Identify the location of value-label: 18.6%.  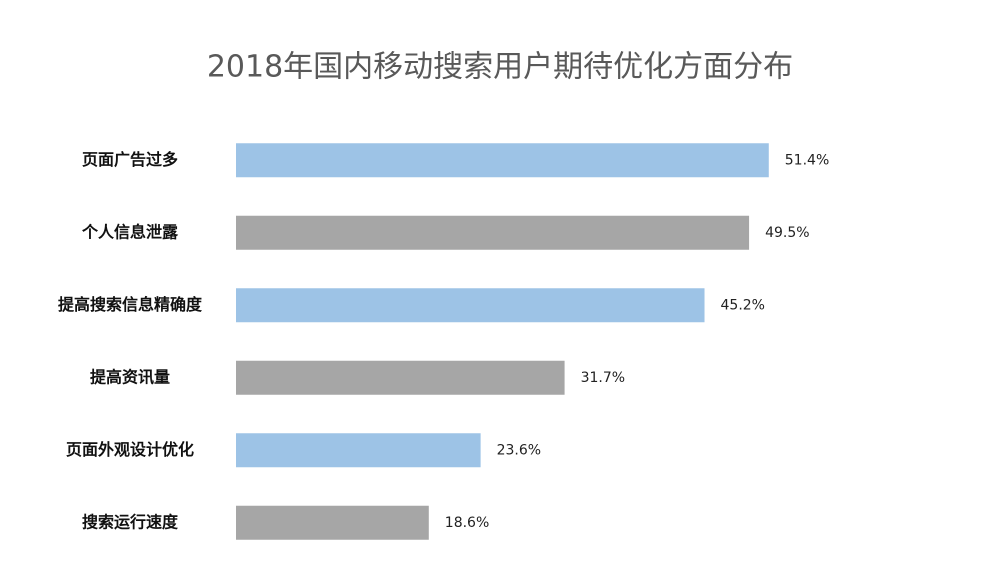
(467, 523).